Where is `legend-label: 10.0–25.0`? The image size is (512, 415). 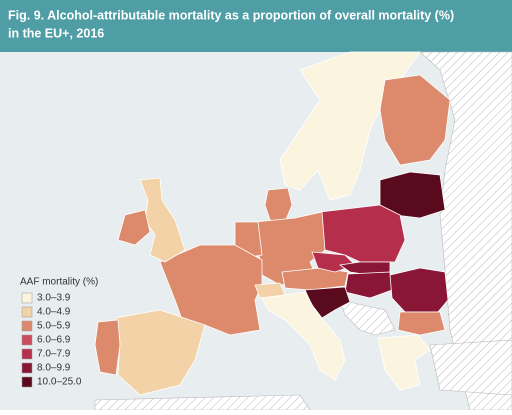 legend-label: 10.0–25.0 is located at coordinates (59, 382).